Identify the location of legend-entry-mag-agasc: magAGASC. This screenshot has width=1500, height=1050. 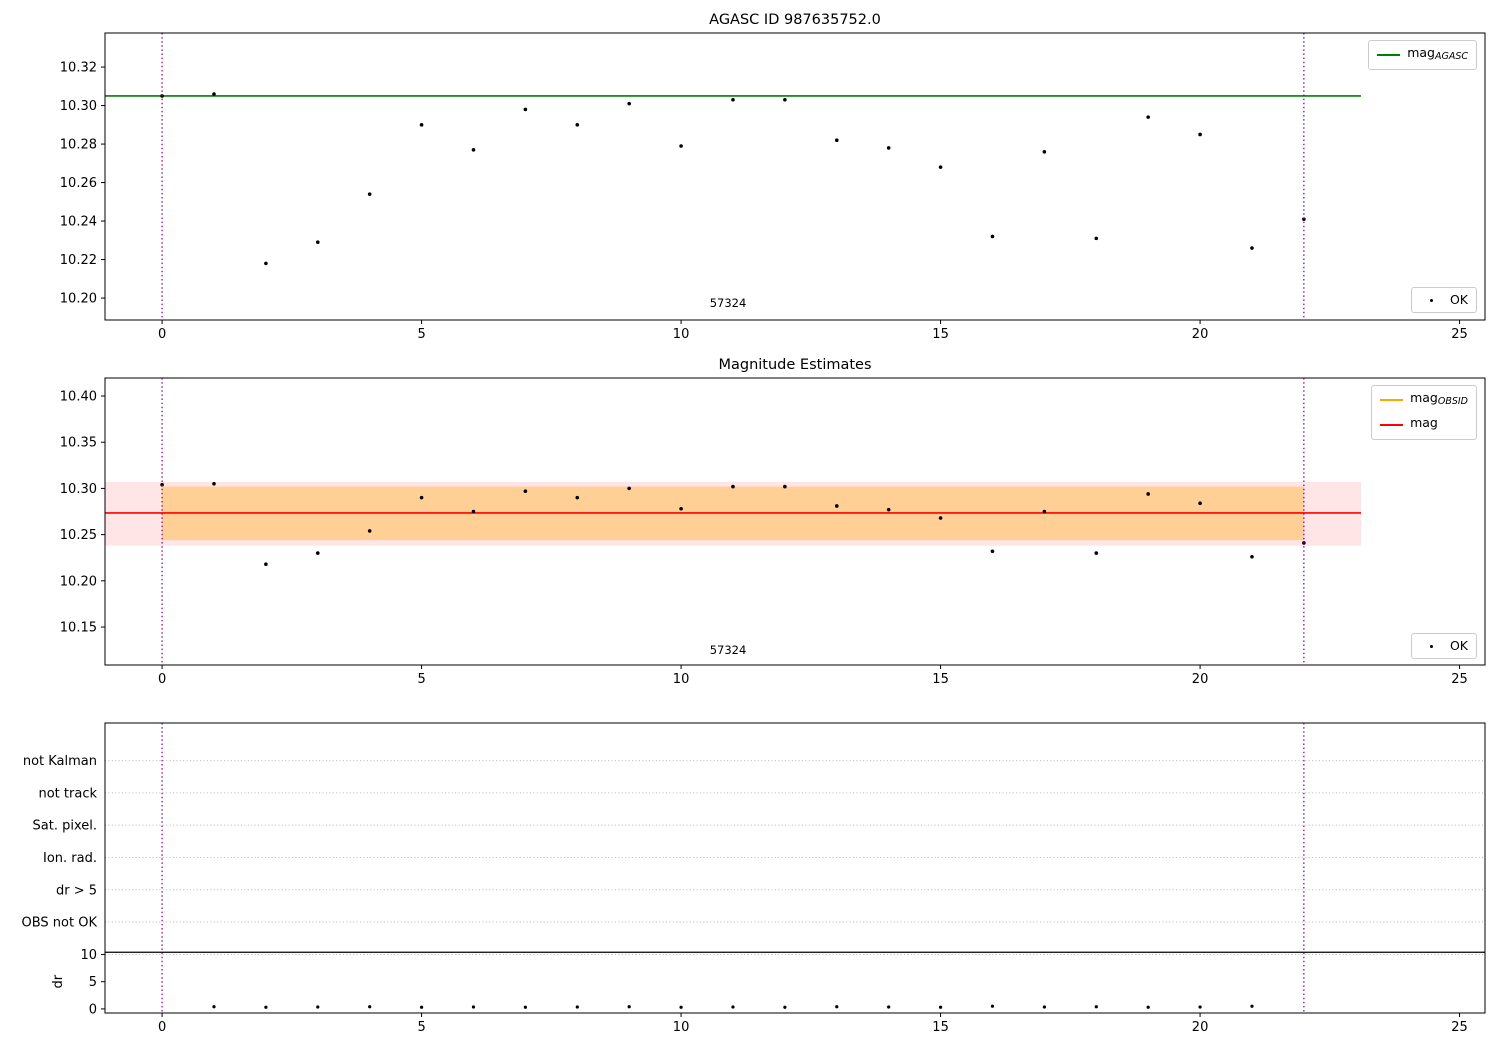
(1422, 55).